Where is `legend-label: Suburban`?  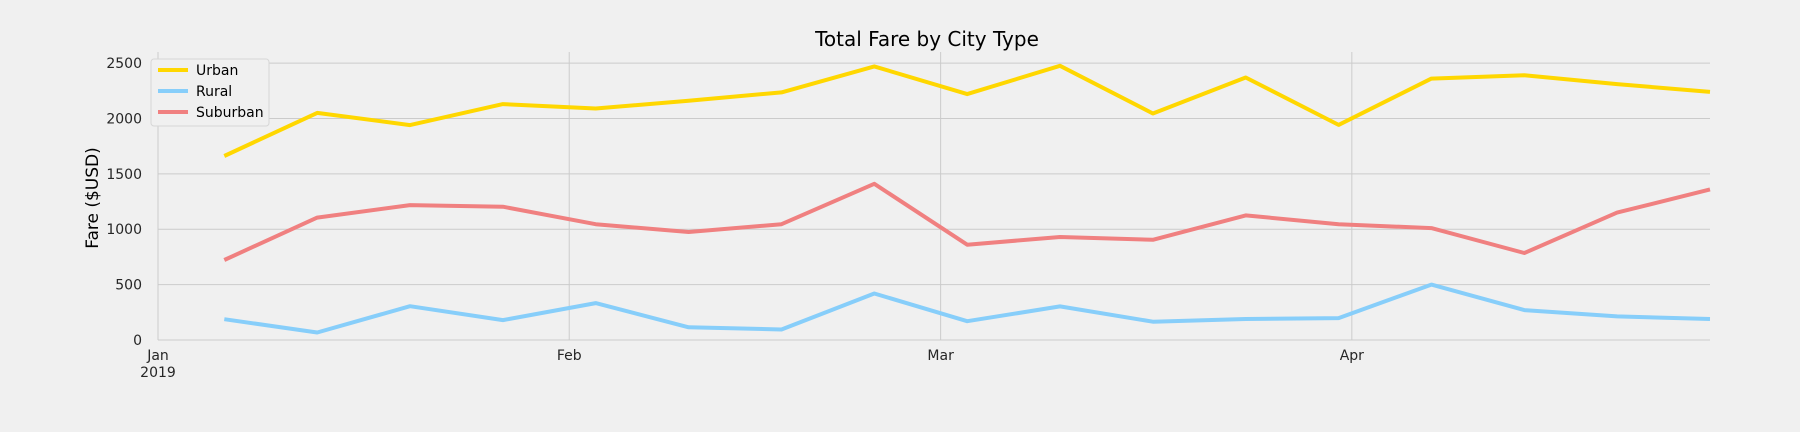 legend-label: Suburban is located at coordinates (230, 113).